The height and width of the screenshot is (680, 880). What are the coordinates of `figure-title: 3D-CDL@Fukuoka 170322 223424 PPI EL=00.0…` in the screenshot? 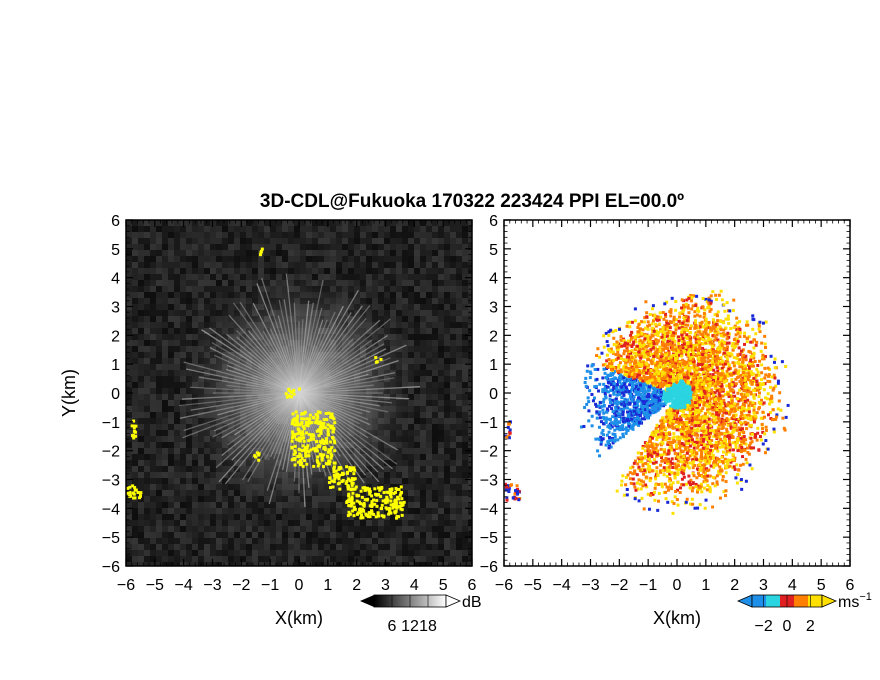 It's located at (472, 201).